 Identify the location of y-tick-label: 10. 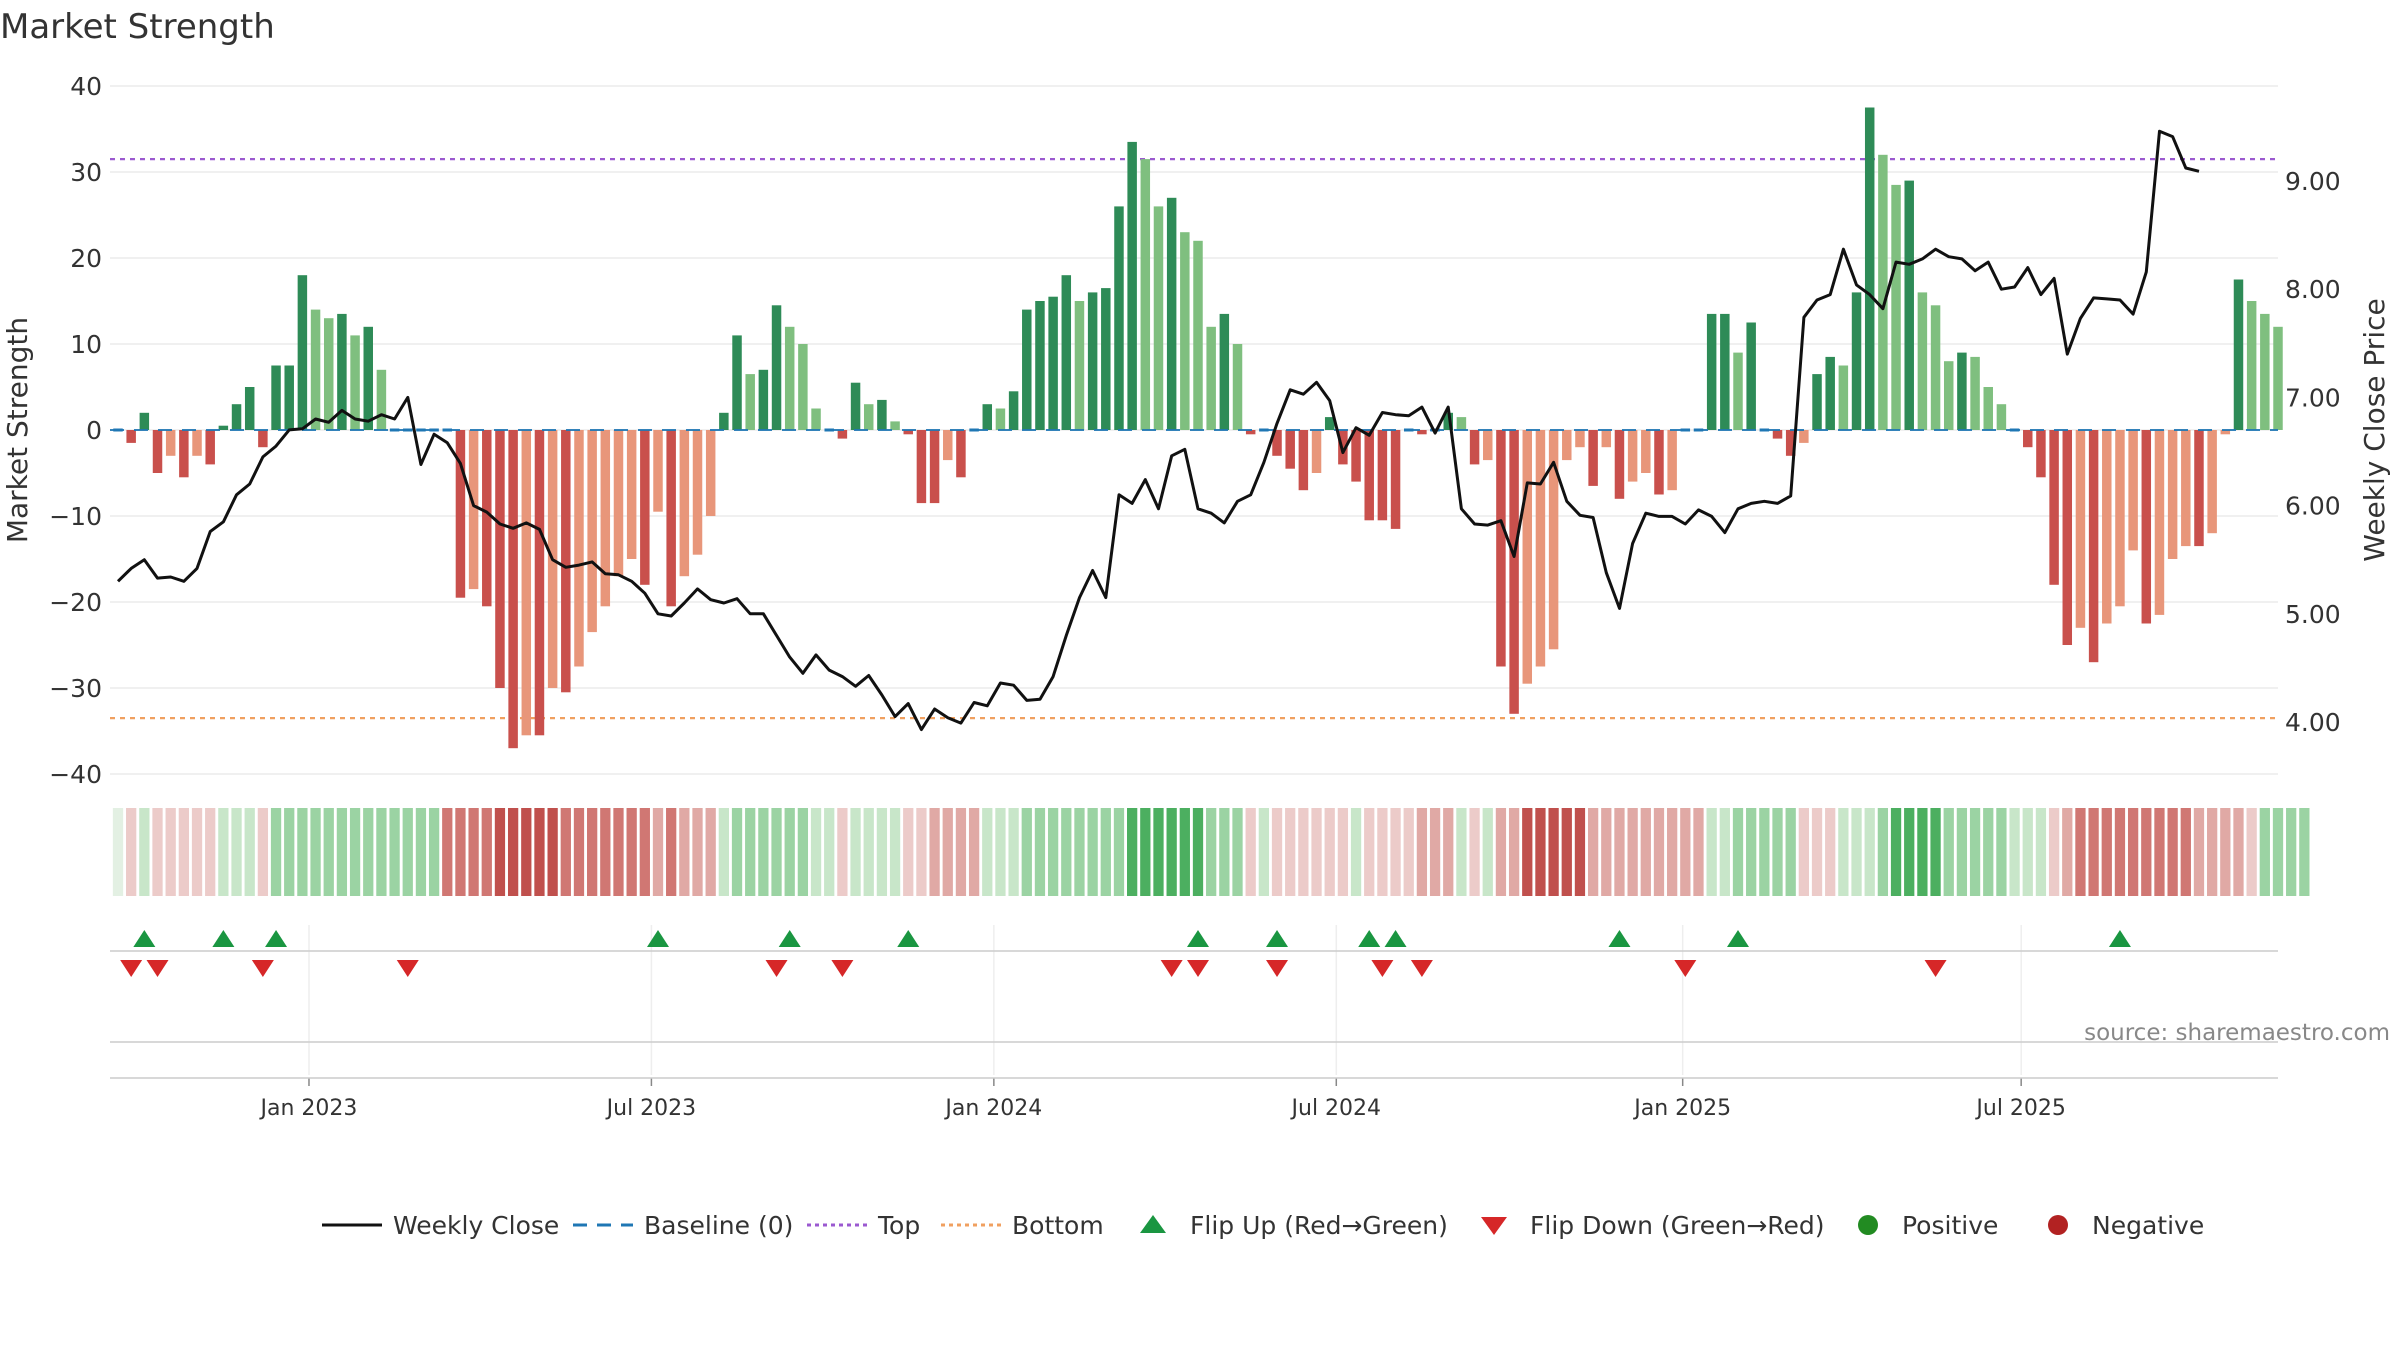
(86, 344).